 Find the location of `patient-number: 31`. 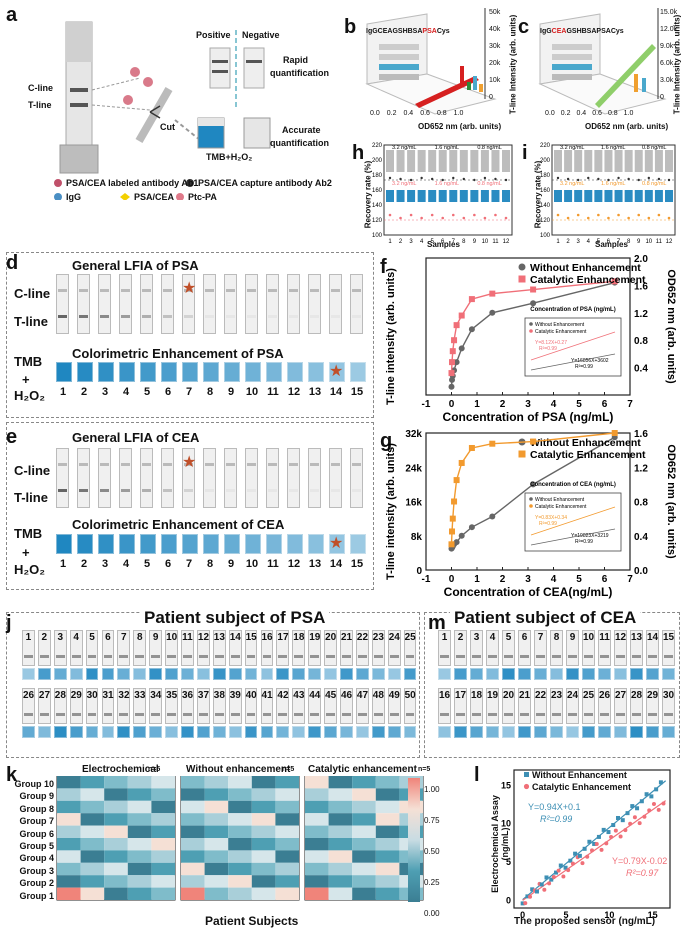

patient-number: 31 is located at coordinates (108, 695).